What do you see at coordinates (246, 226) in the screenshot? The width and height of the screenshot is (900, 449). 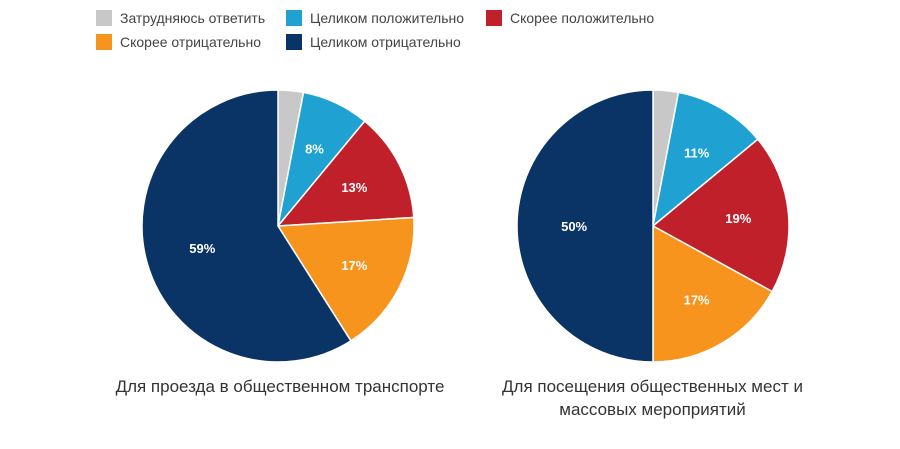 I see `pie-0-slice-fully_neg` at bounding box center [246, 226].